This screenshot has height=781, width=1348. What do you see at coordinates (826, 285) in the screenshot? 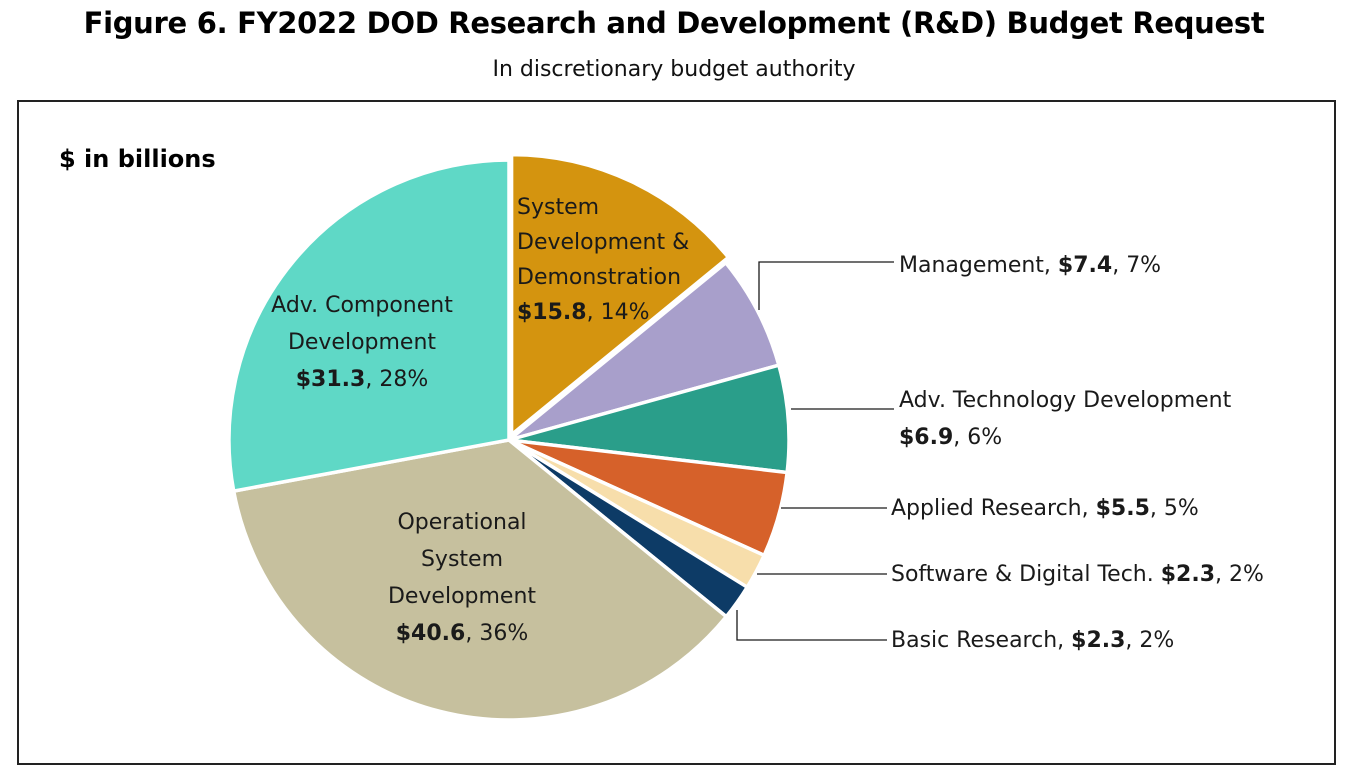
I see `leader-line-management` at bounding box center [826, 285].